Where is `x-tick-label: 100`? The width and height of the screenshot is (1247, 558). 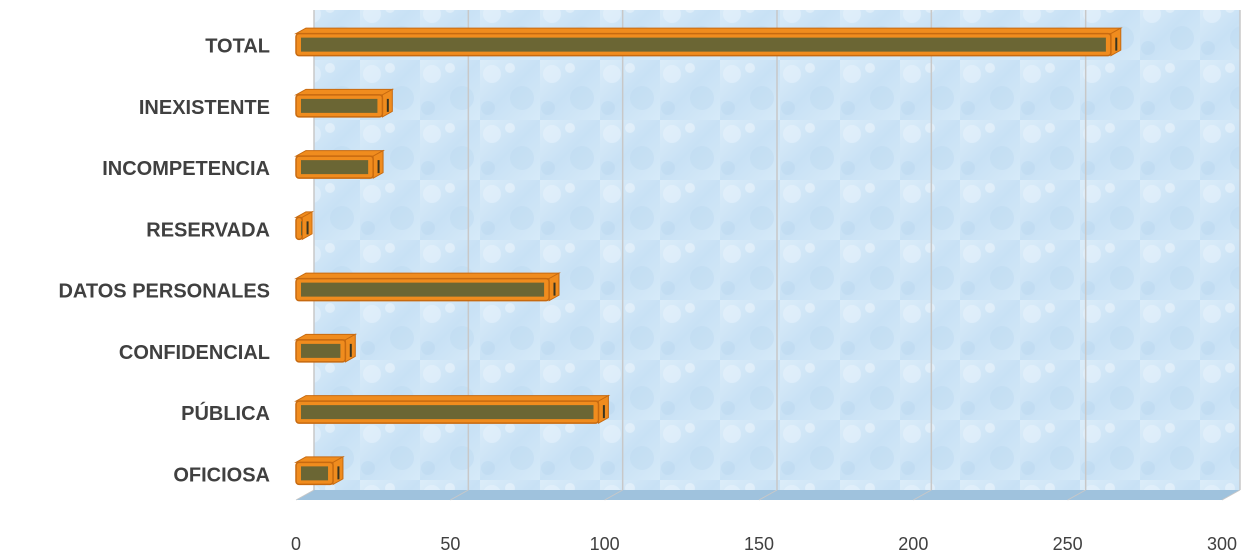
x-tick-label: 100 is located at coordinates (605, 544).